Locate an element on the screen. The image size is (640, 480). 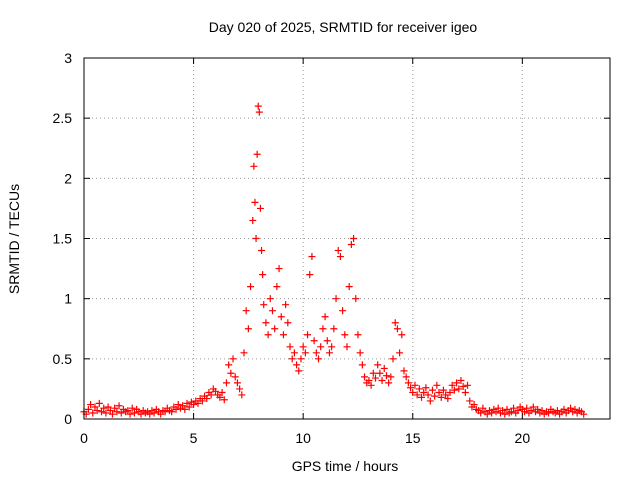
y-tick-label: 1.5 is located at coordinates (63, 239).